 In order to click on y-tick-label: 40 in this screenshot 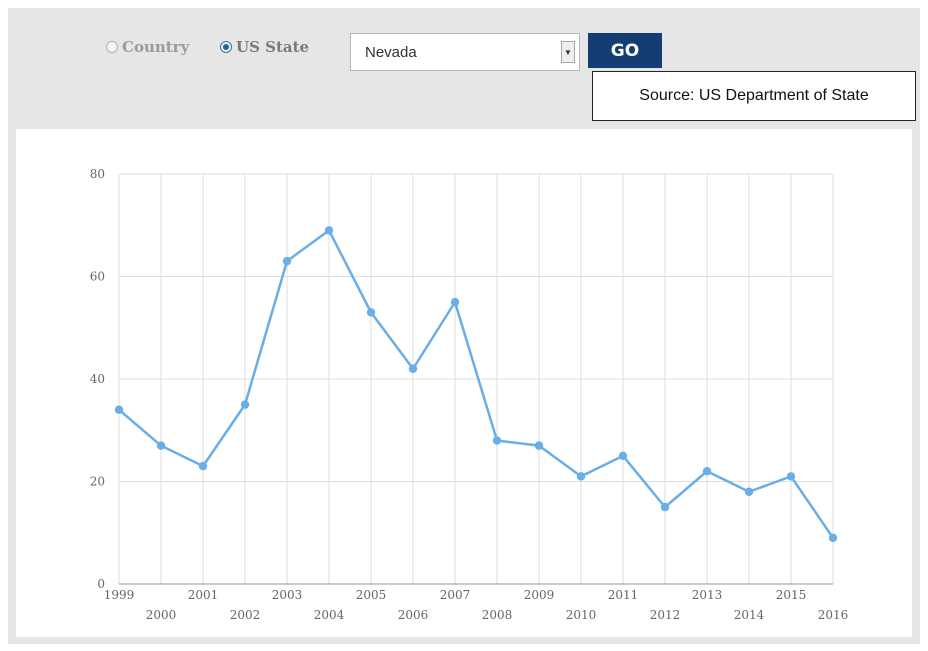, I will do `click(97, 379)`.